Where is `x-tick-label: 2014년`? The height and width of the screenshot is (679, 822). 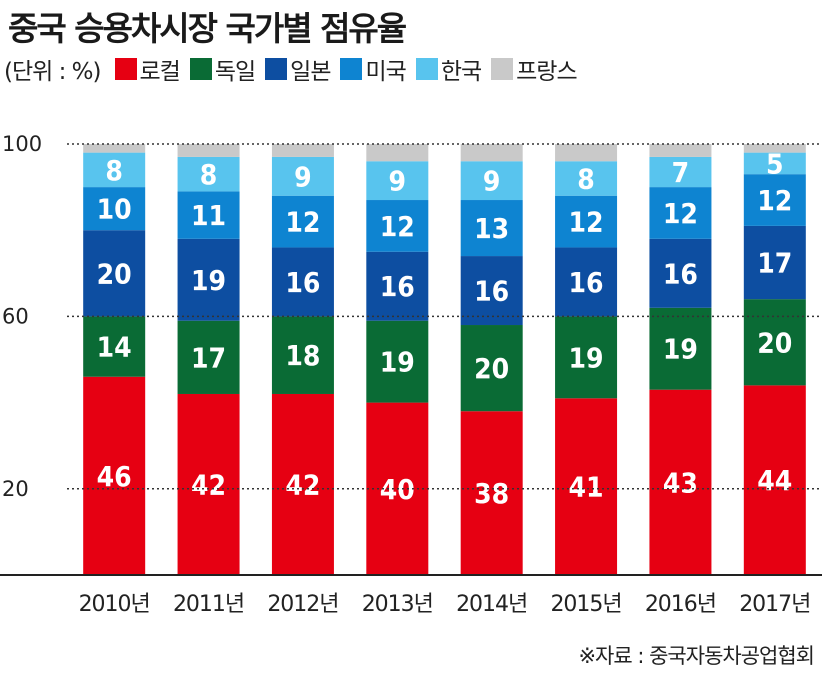
x-tick-label: 2014년 is located at coordinates (491, 604).